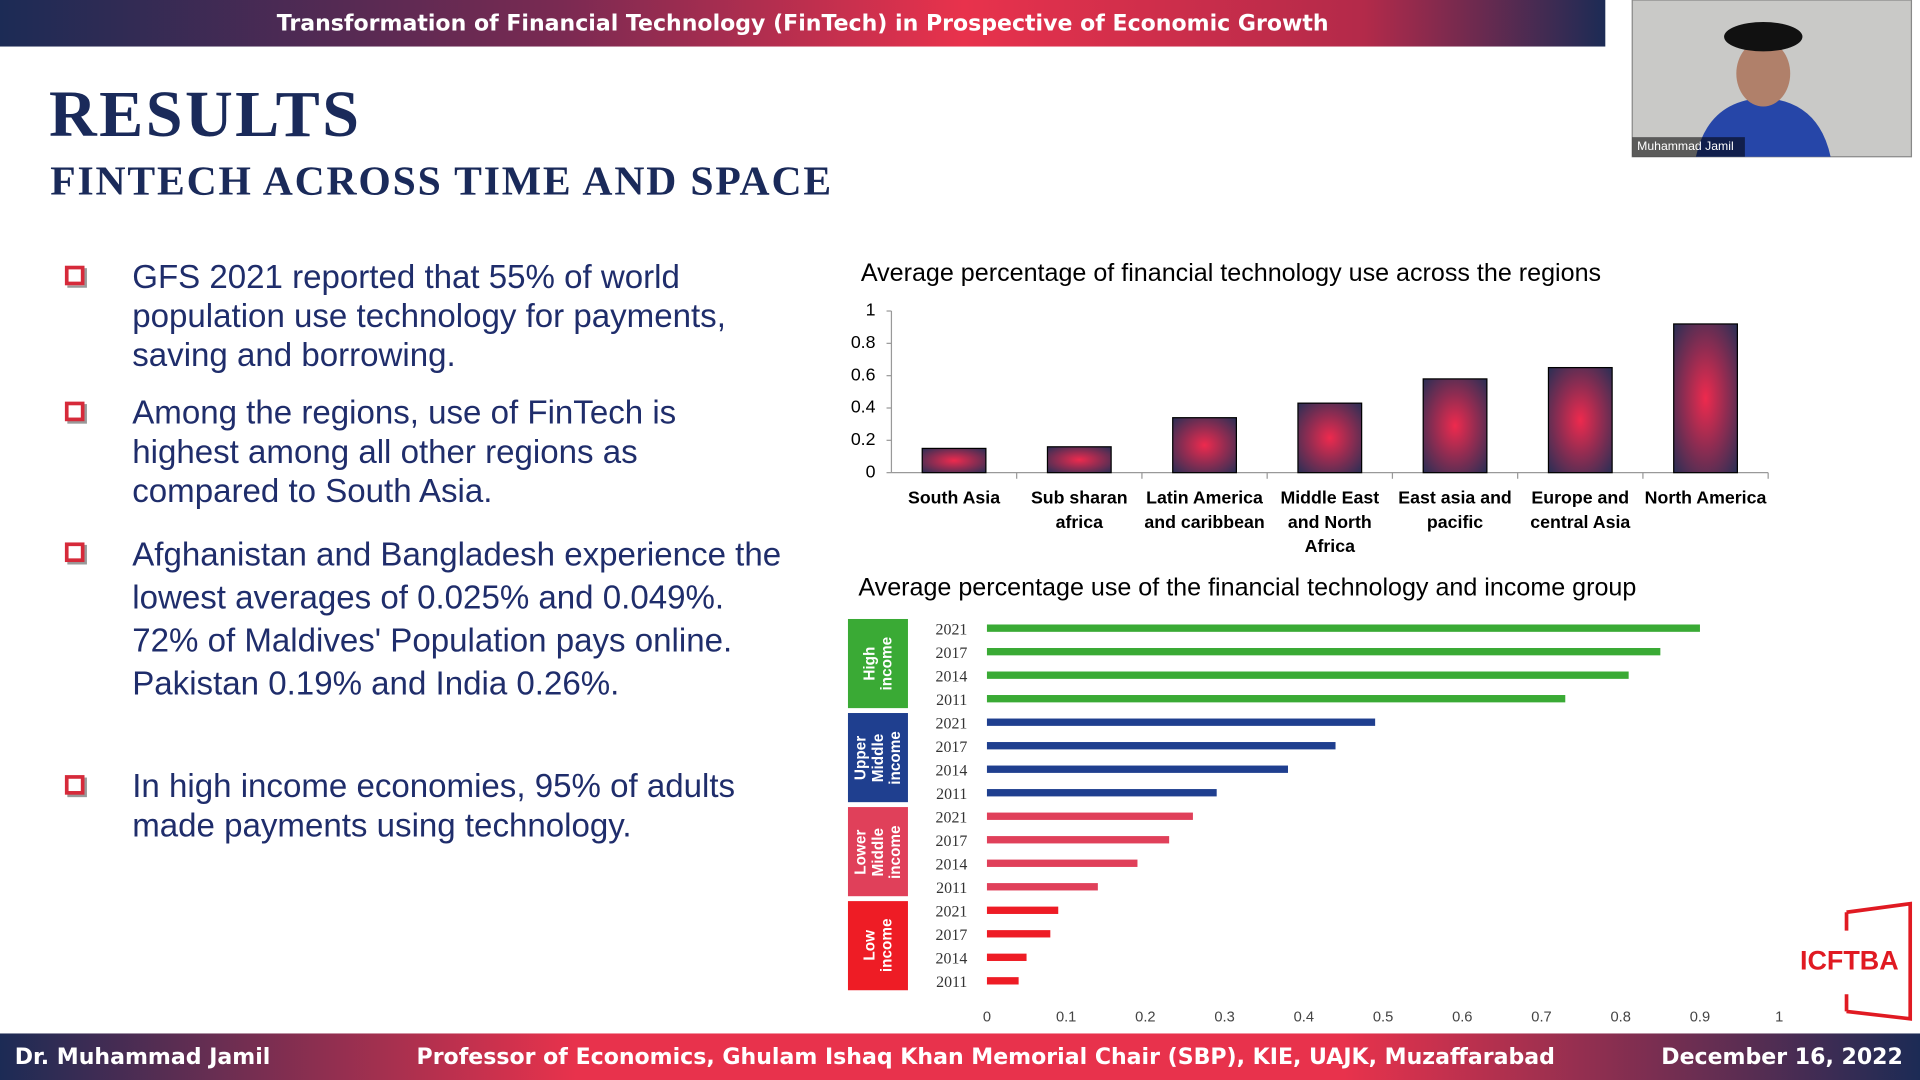 This screenshot has height=1080, width=1920. I want to click on person-head, so click(1763, 73).